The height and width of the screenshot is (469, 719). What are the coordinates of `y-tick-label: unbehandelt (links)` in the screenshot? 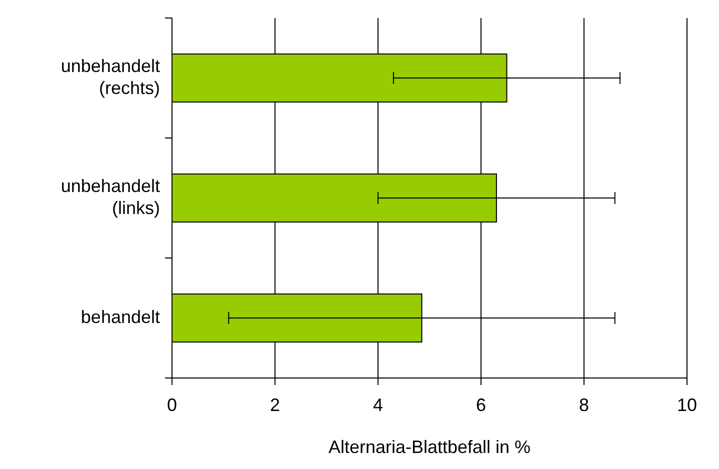 It's located at (110, 197).